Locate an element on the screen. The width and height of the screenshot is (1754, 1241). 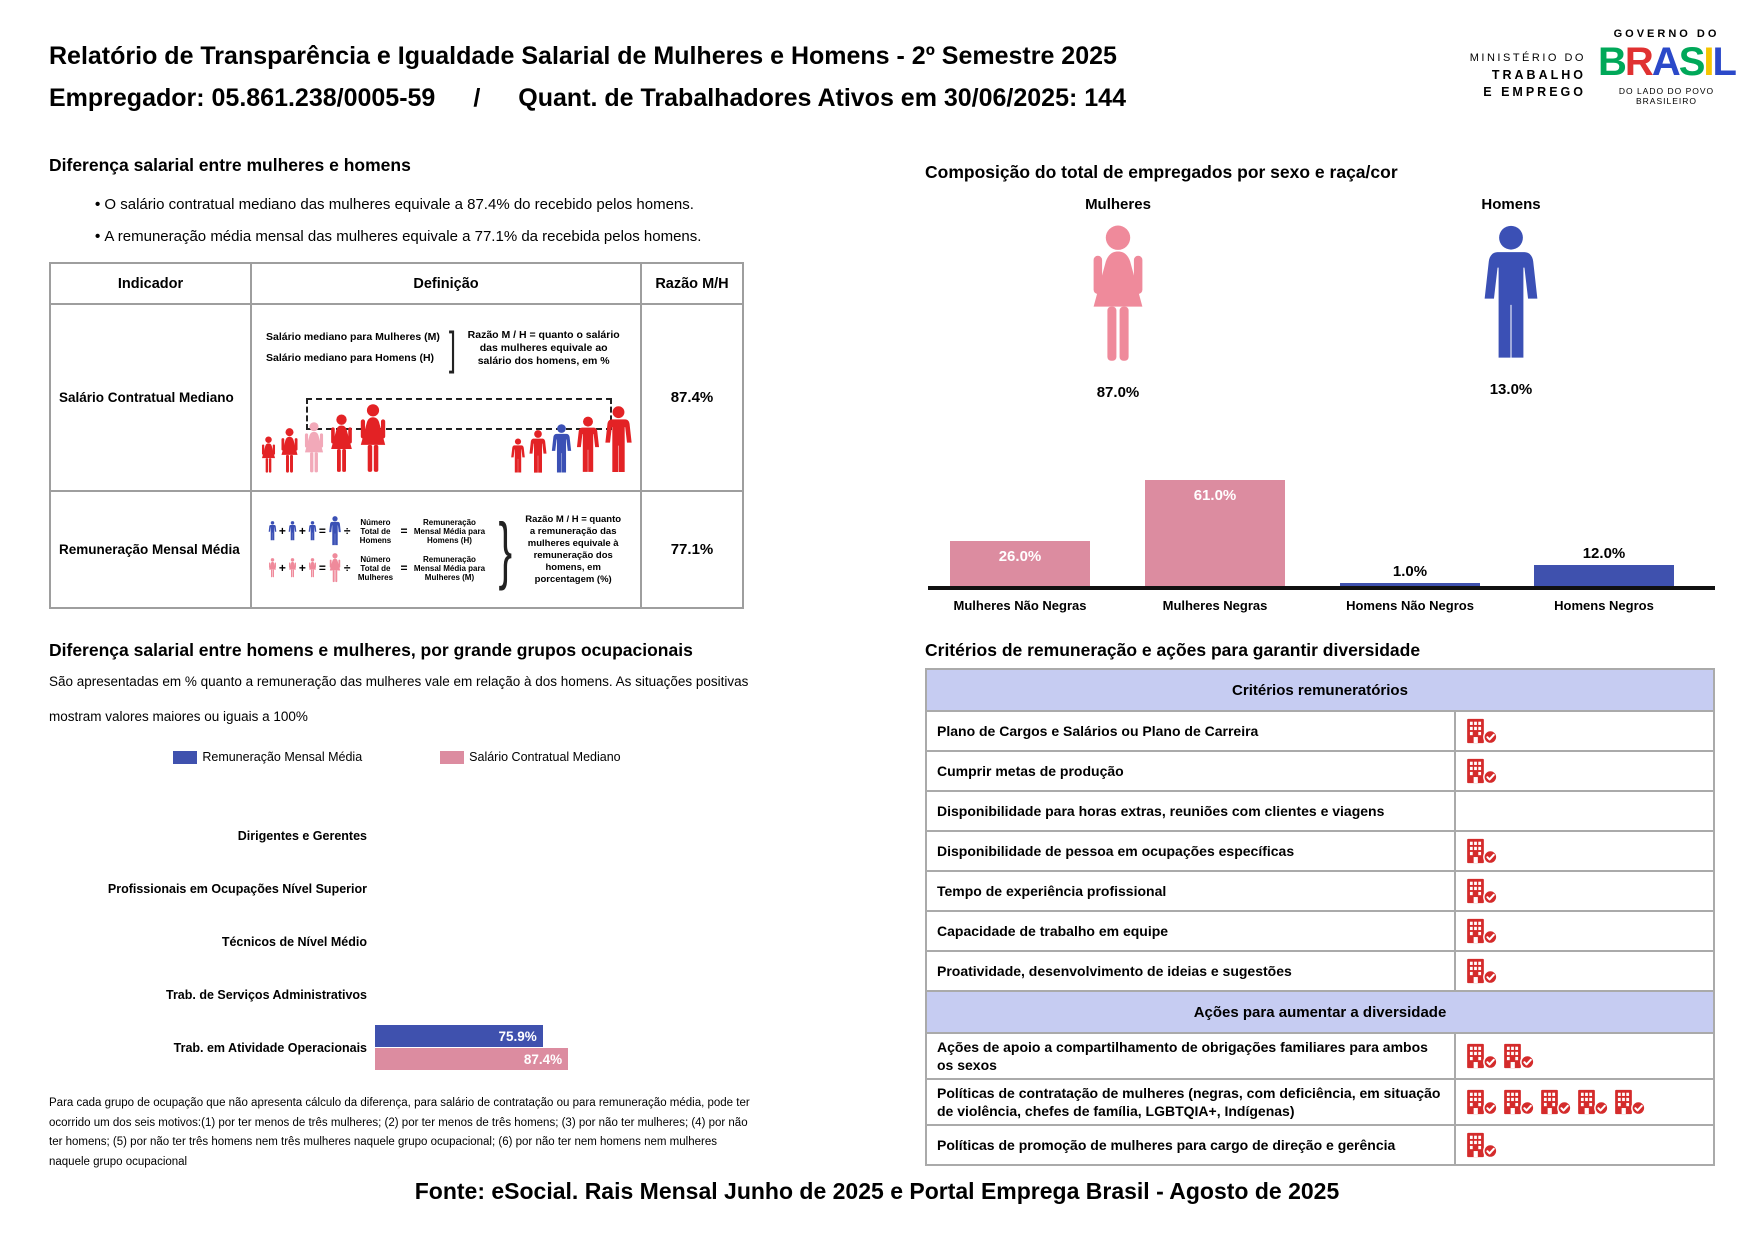
criteria-subheader-diversidade: Ações para aumentar a diversidade is located at coordinates (1321, 1013).